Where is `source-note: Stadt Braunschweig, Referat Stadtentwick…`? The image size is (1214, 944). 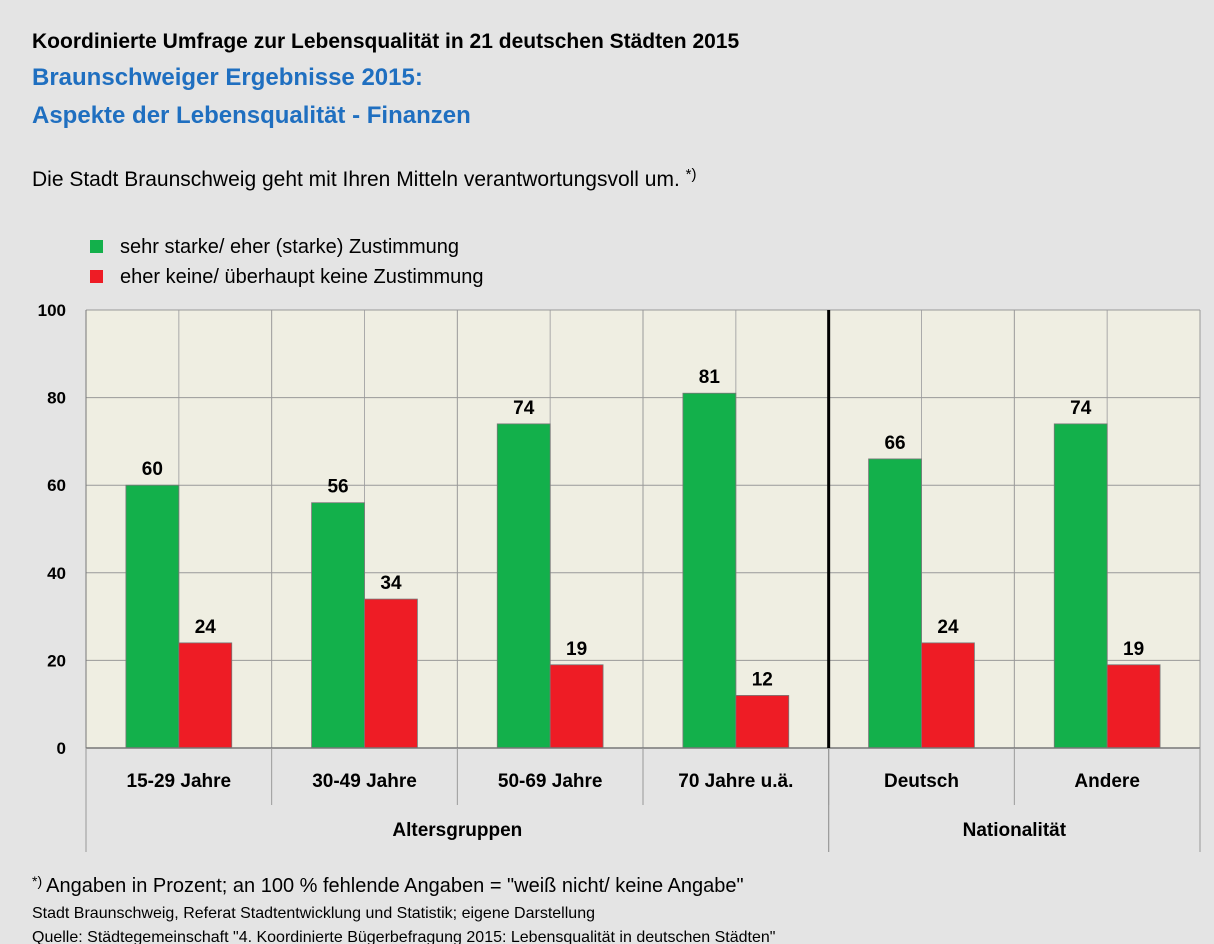
source-note: Stadt Braunschweig, Referat Stadtentwick… is located at coordinates (313, 913).